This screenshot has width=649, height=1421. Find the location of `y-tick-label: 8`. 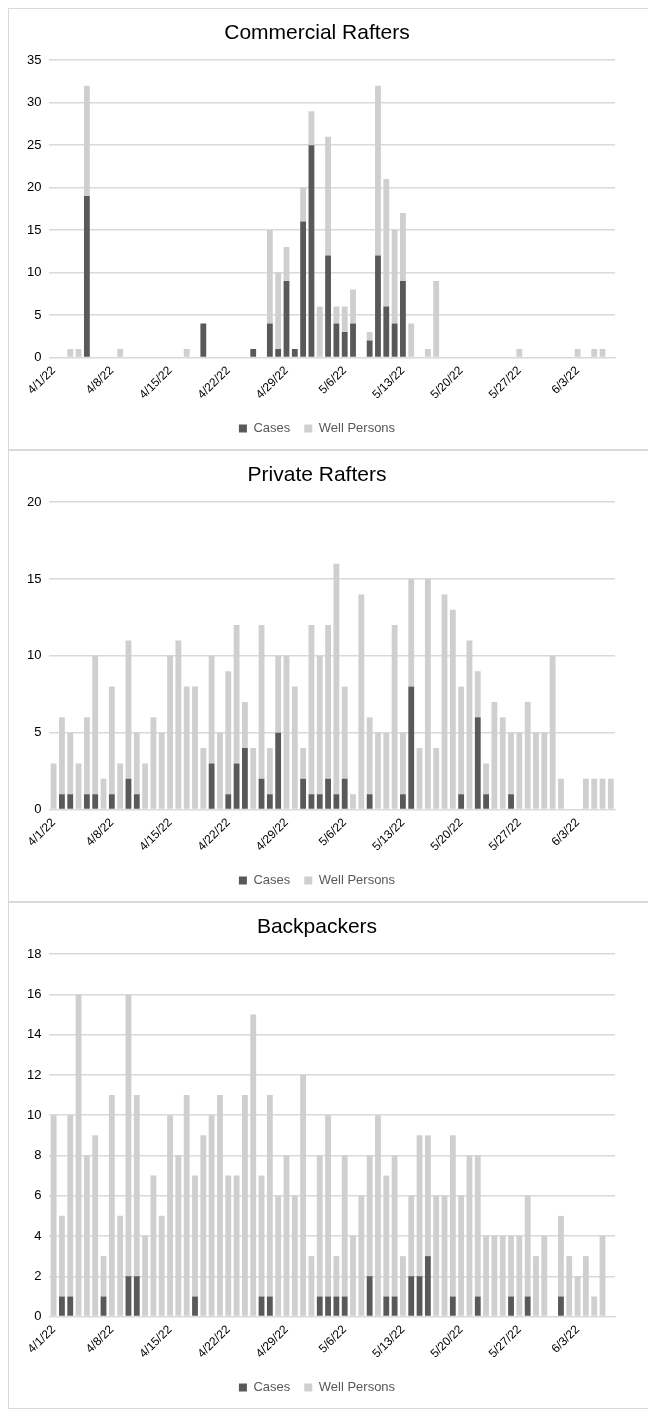

y-tick-label: 8 is located at coordinates (38, 1155).